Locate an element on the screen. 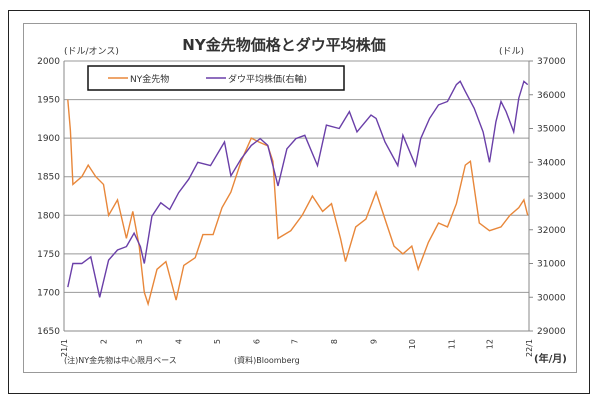 Image resolution: width=600 pixels, height=407 pixels. x-tick: 22/1 is located at coordinates (529, 348).